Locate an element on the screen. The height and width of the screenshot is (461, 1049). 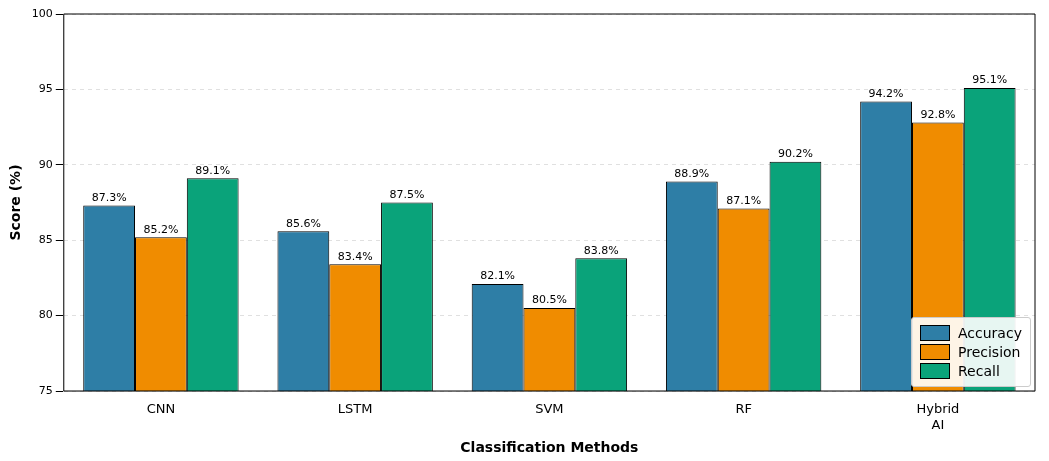
data-label: 87.3% is located at coordinates (109, 197).